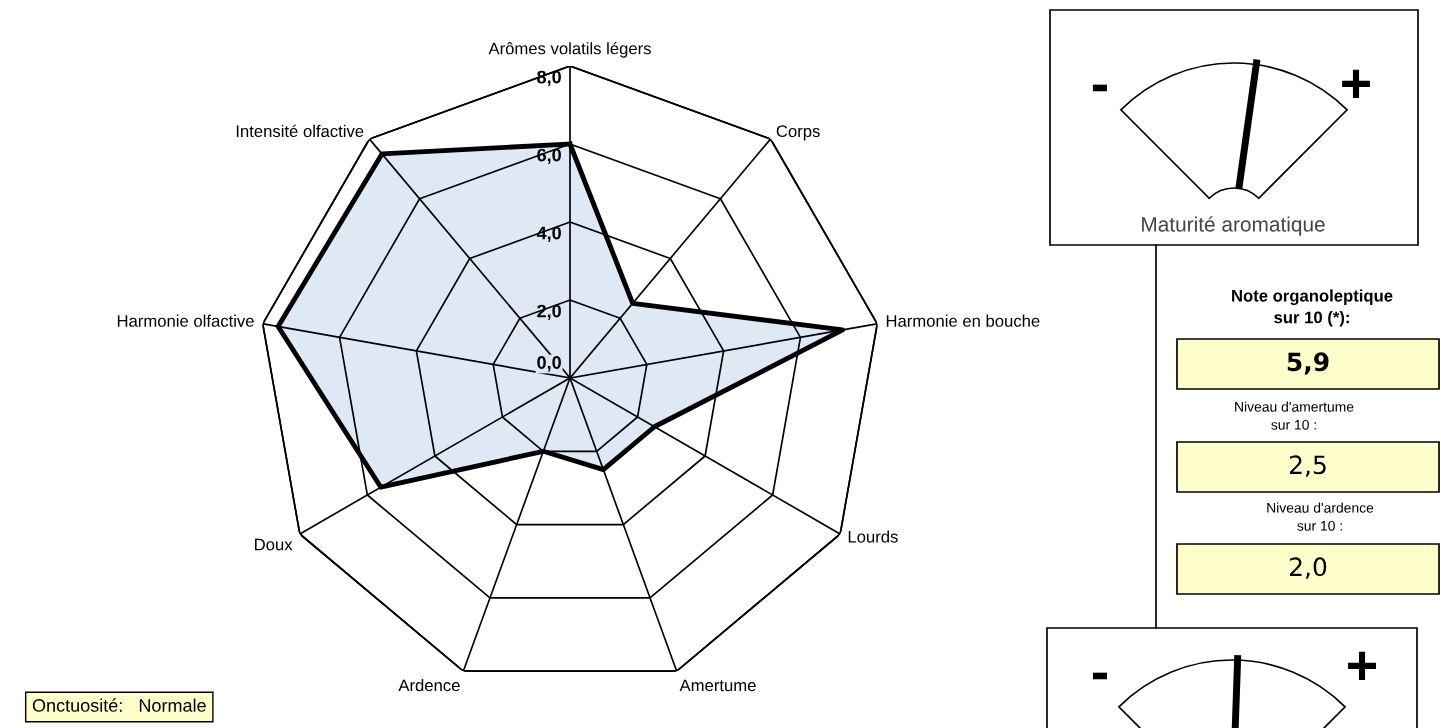  What do you see at coordinates (717, 685) in the screenshot?
I see `spoke-label: Amertume` at bounding box center [717, 685].